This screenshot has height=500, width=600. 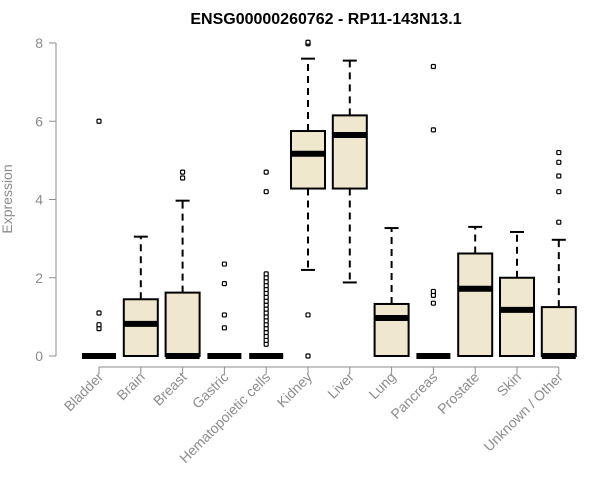 I want to click on chart-title: ENSG00000260762 - RP11-143N13.1, so click(x=325, y=19).